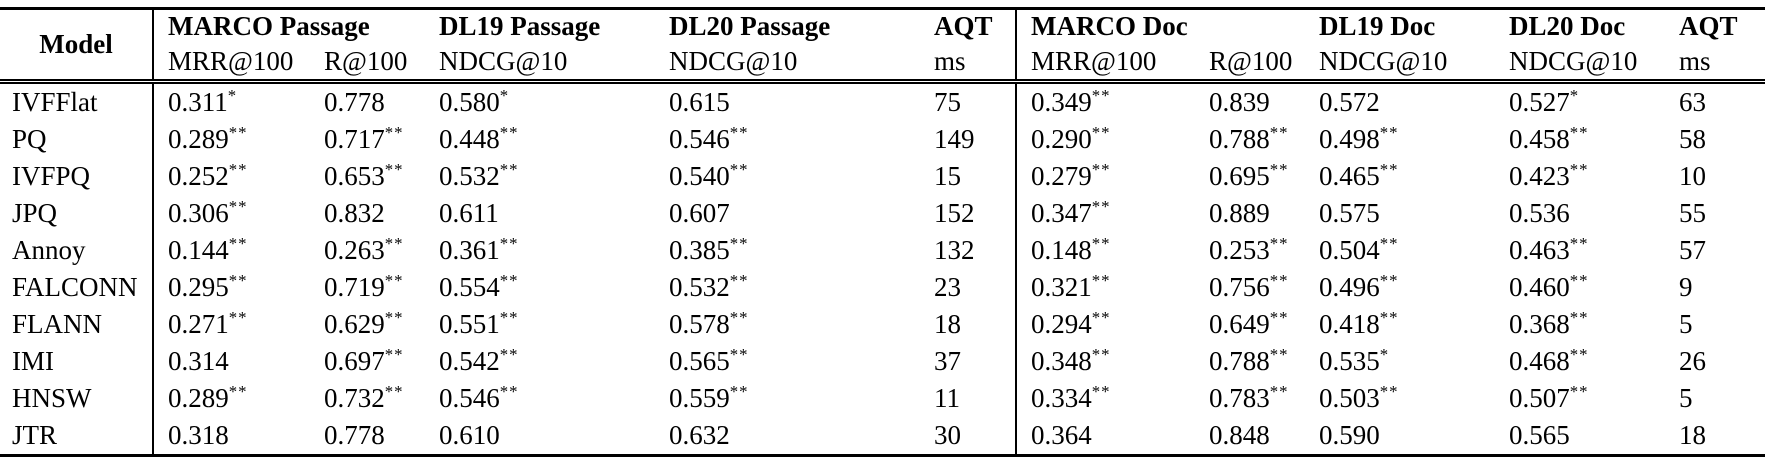 This screenshot has height=464, width=1765. What do you see at coordinates (77, 398) in the screenshot?
I see `model-name-cell: HNSW` at bounding box center [77, 398].